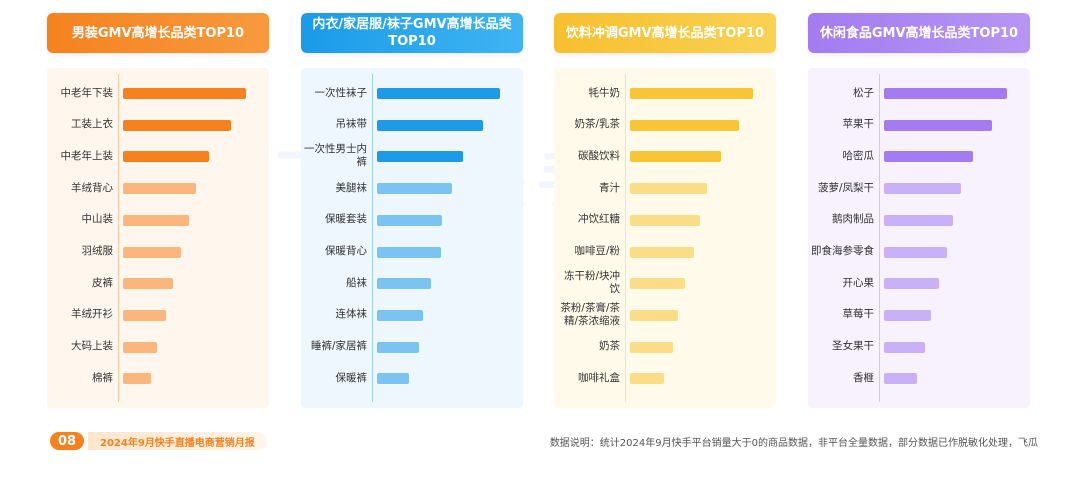  Describe the element at coordinates (341, 92) in the screenshot. I see `category-label: 一次性袜子` at that location.